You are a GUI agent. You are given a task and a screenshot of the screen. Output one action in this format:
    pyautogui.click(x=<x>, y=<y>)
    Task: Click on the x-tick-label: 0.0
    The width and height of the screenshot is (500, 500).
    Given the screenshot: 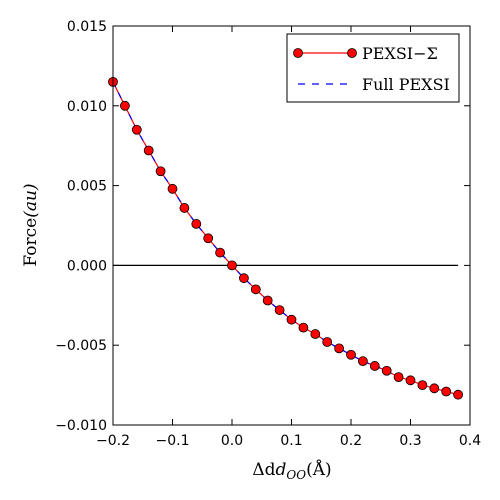 What is the action you would take?
    pyautogui.click(x=232, y=441)
    